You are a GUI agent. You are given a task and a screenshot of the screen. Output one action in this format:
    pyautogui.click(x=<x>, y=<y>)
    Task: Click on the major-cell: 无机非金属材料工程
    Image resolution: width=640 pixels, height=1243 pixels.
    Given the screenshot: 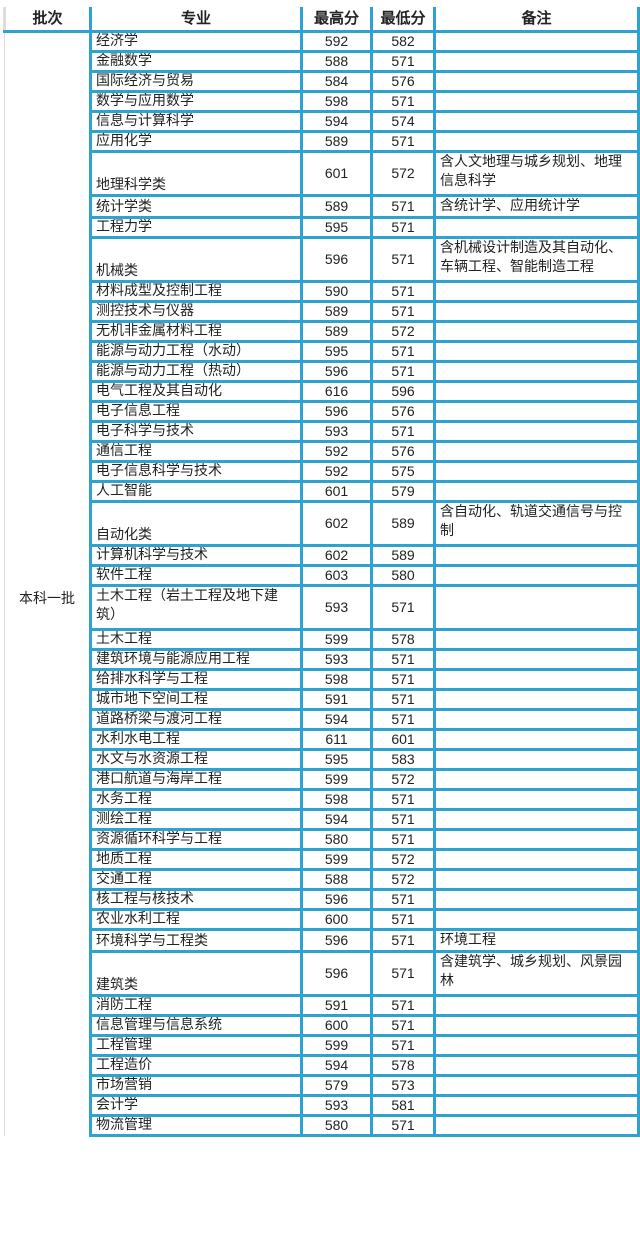 What is the action you would take?
    pyautogui.click(x=196, y=331)
    